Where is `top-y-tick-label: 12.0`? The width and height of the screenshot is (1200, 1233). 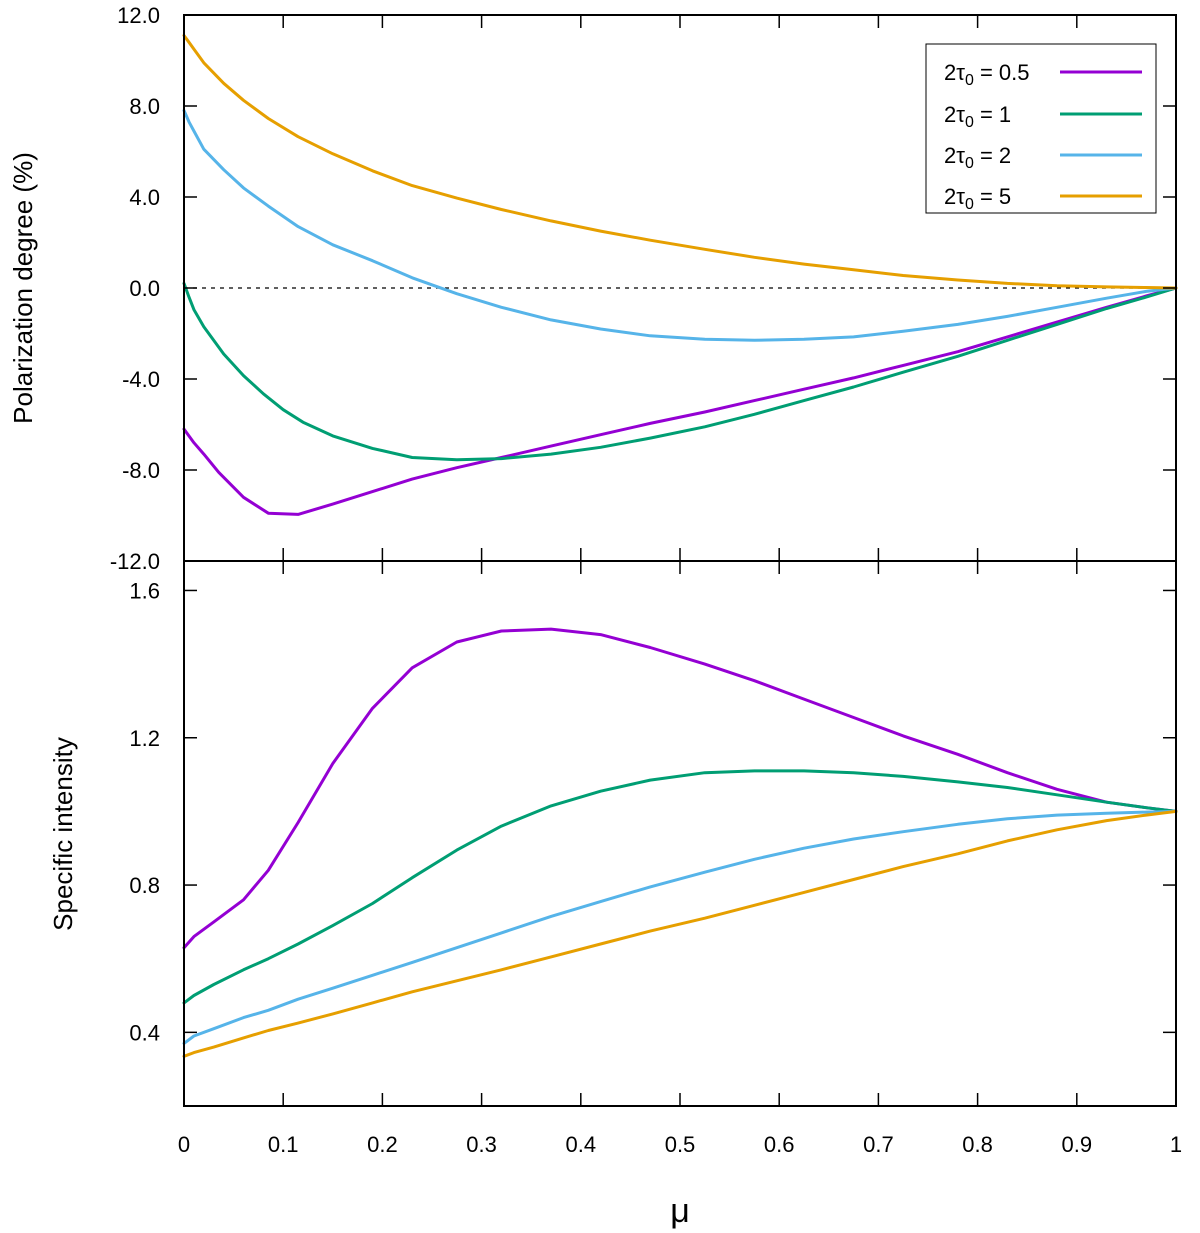 top-y-tick-label: 12.0 is located at coordinates (138, 15).